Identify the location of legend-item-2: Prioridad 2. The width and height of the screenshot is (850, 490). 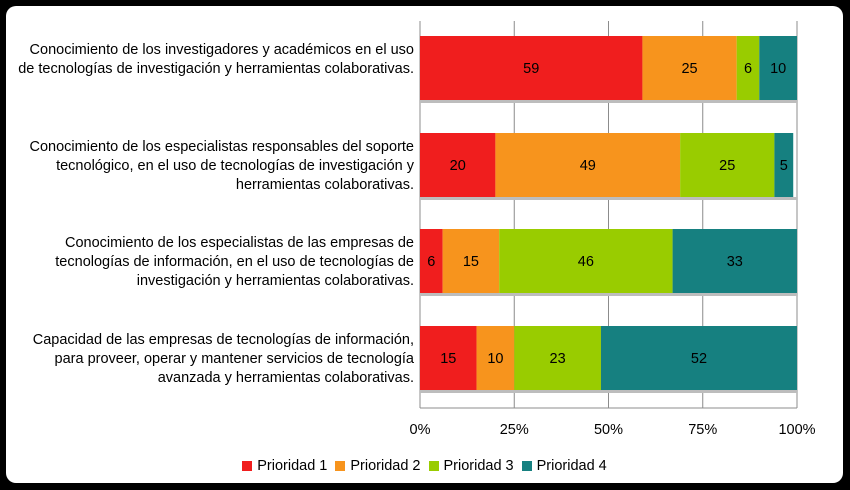
(378, 466).